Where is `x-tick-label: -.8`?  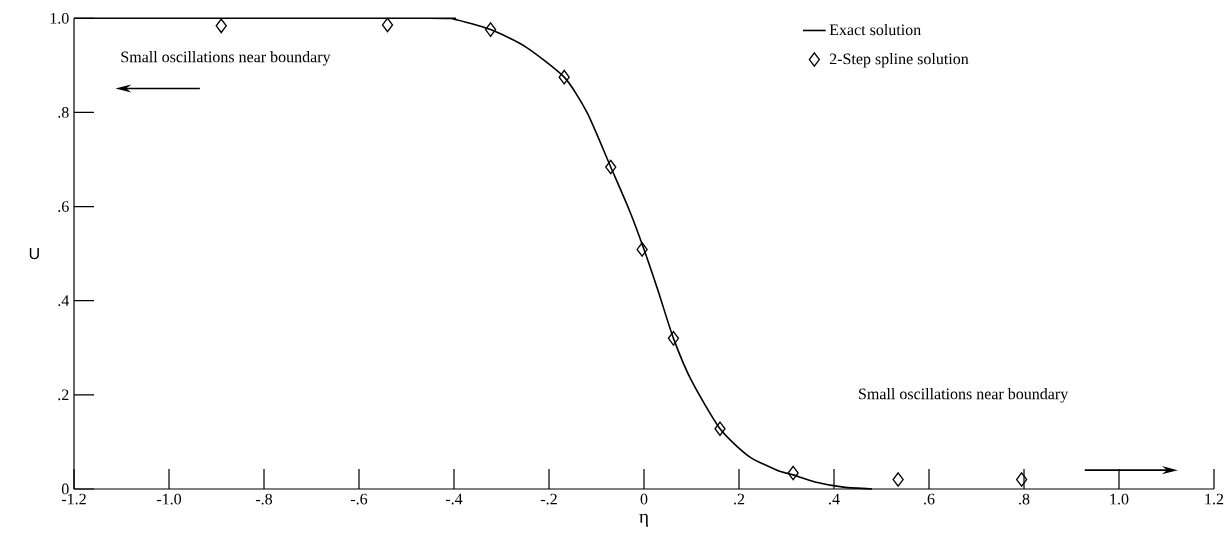 x-tick-label: -.8 is located at coordinates (264, 499).